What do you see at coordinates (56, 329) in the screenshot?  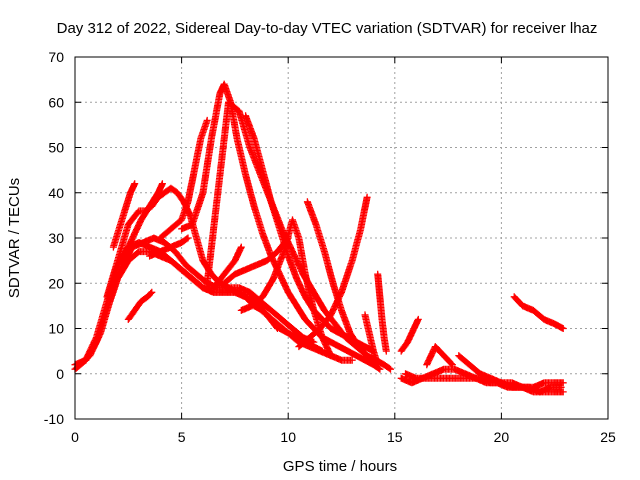 I see `y-tick-label: 10` at bounding box center [56, 329].